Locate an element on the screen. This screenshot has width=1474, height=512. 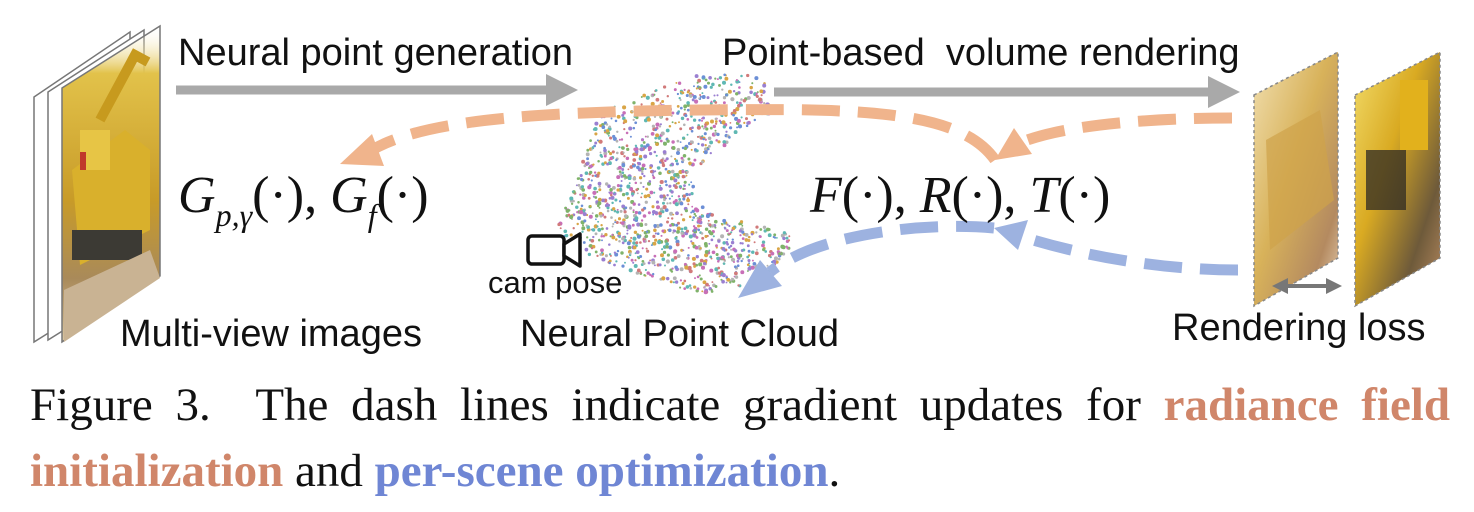
label-point-based-volume-rendering: Point-based volume rendering is located at coordinates (981, 53).